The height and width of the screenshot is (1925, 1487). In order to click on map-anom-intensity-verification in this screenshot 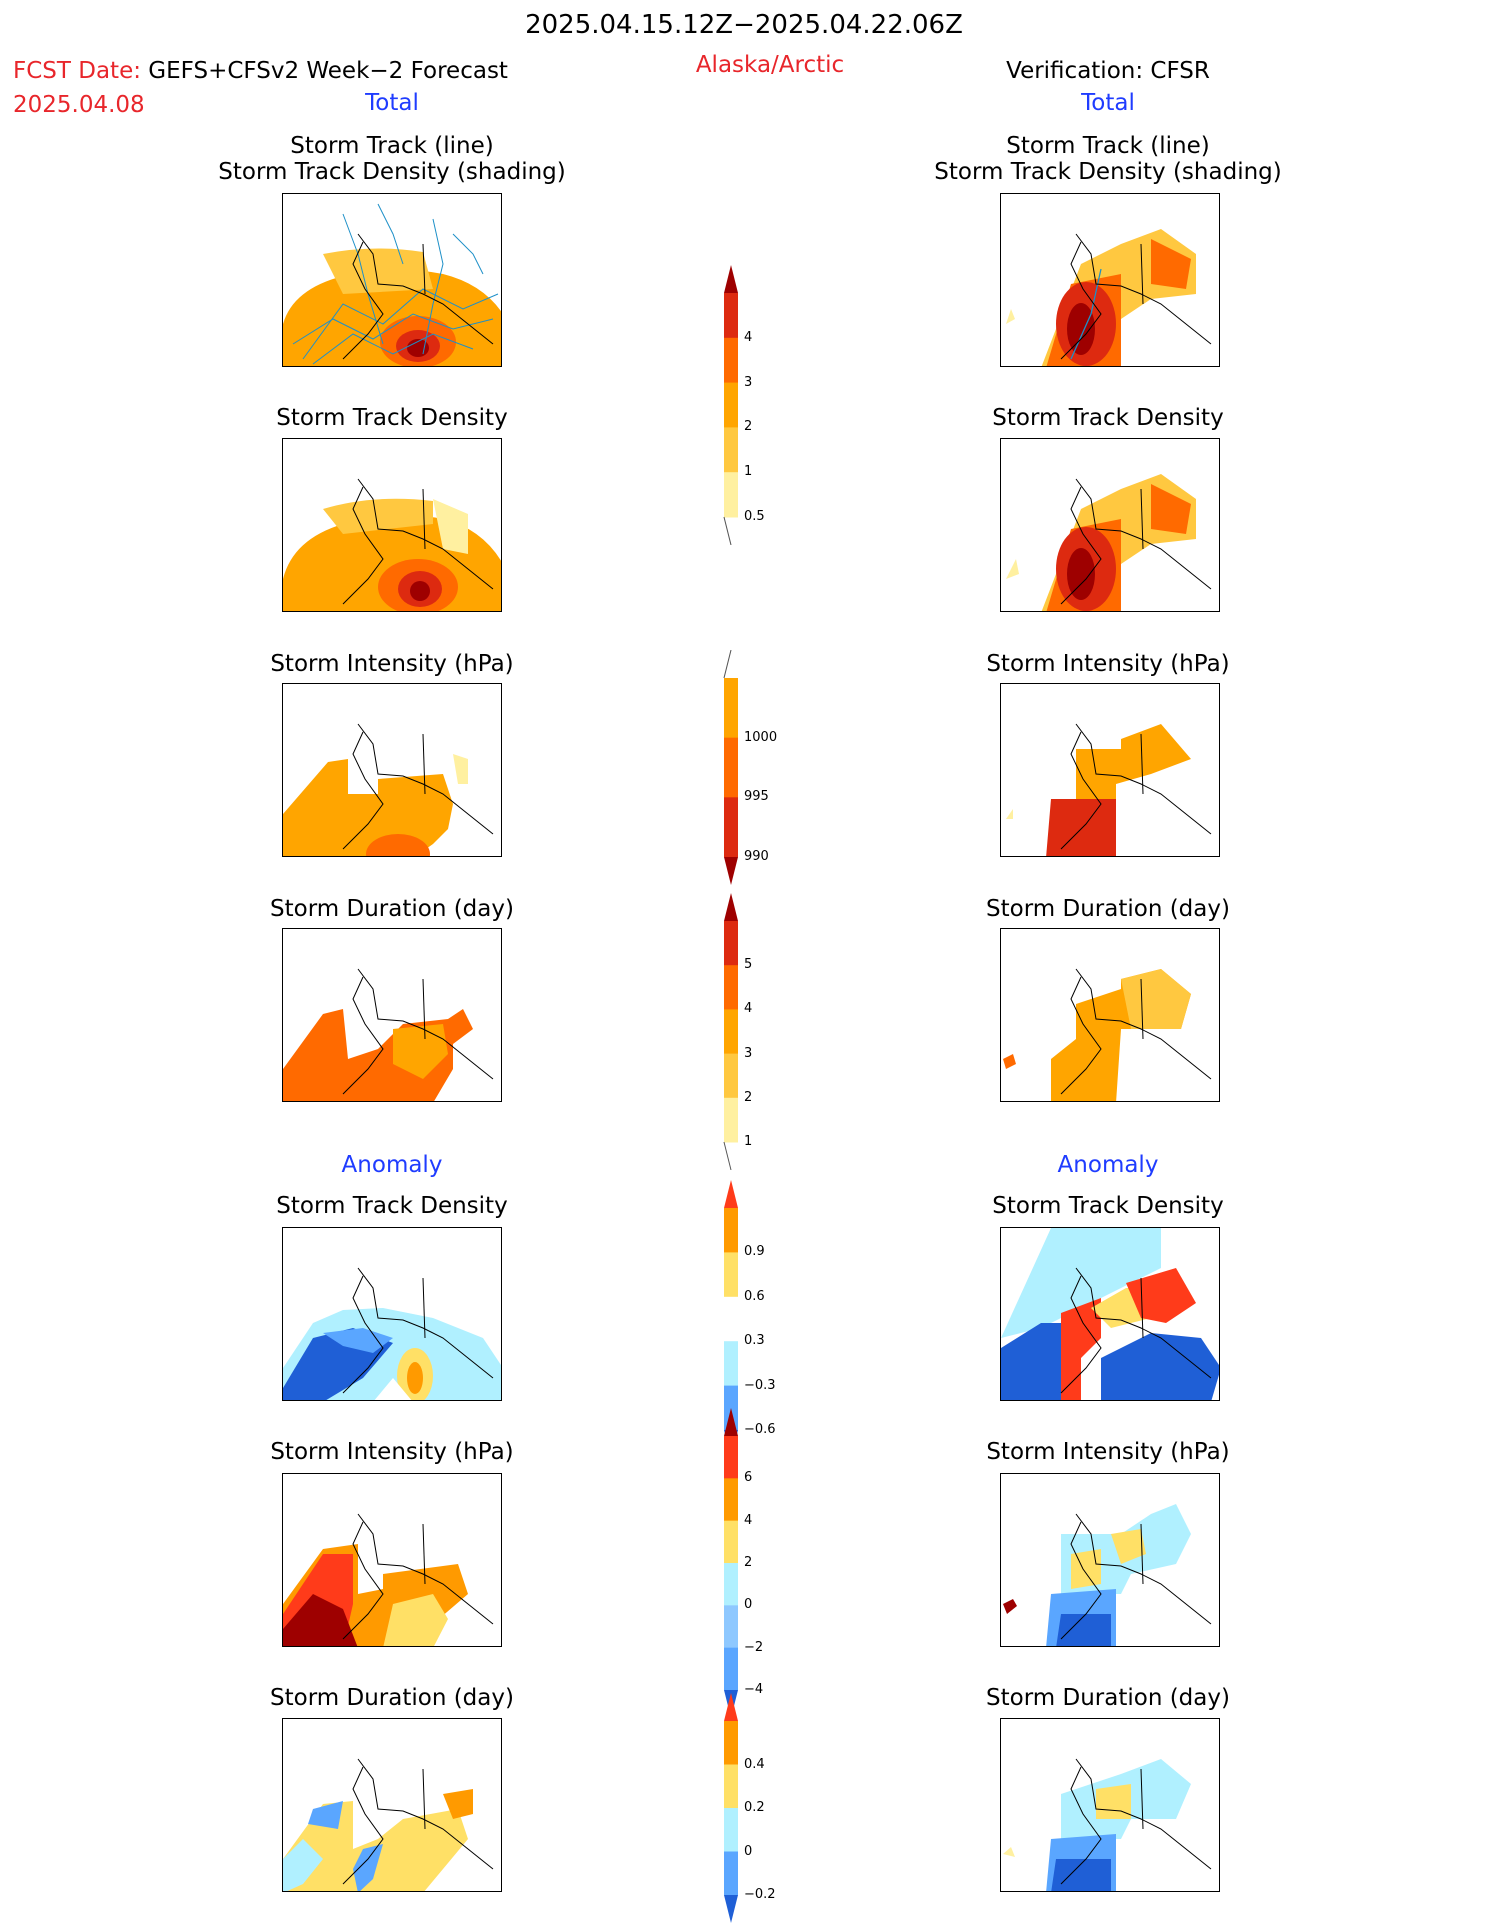, I will do `click(1110, 1560)`.